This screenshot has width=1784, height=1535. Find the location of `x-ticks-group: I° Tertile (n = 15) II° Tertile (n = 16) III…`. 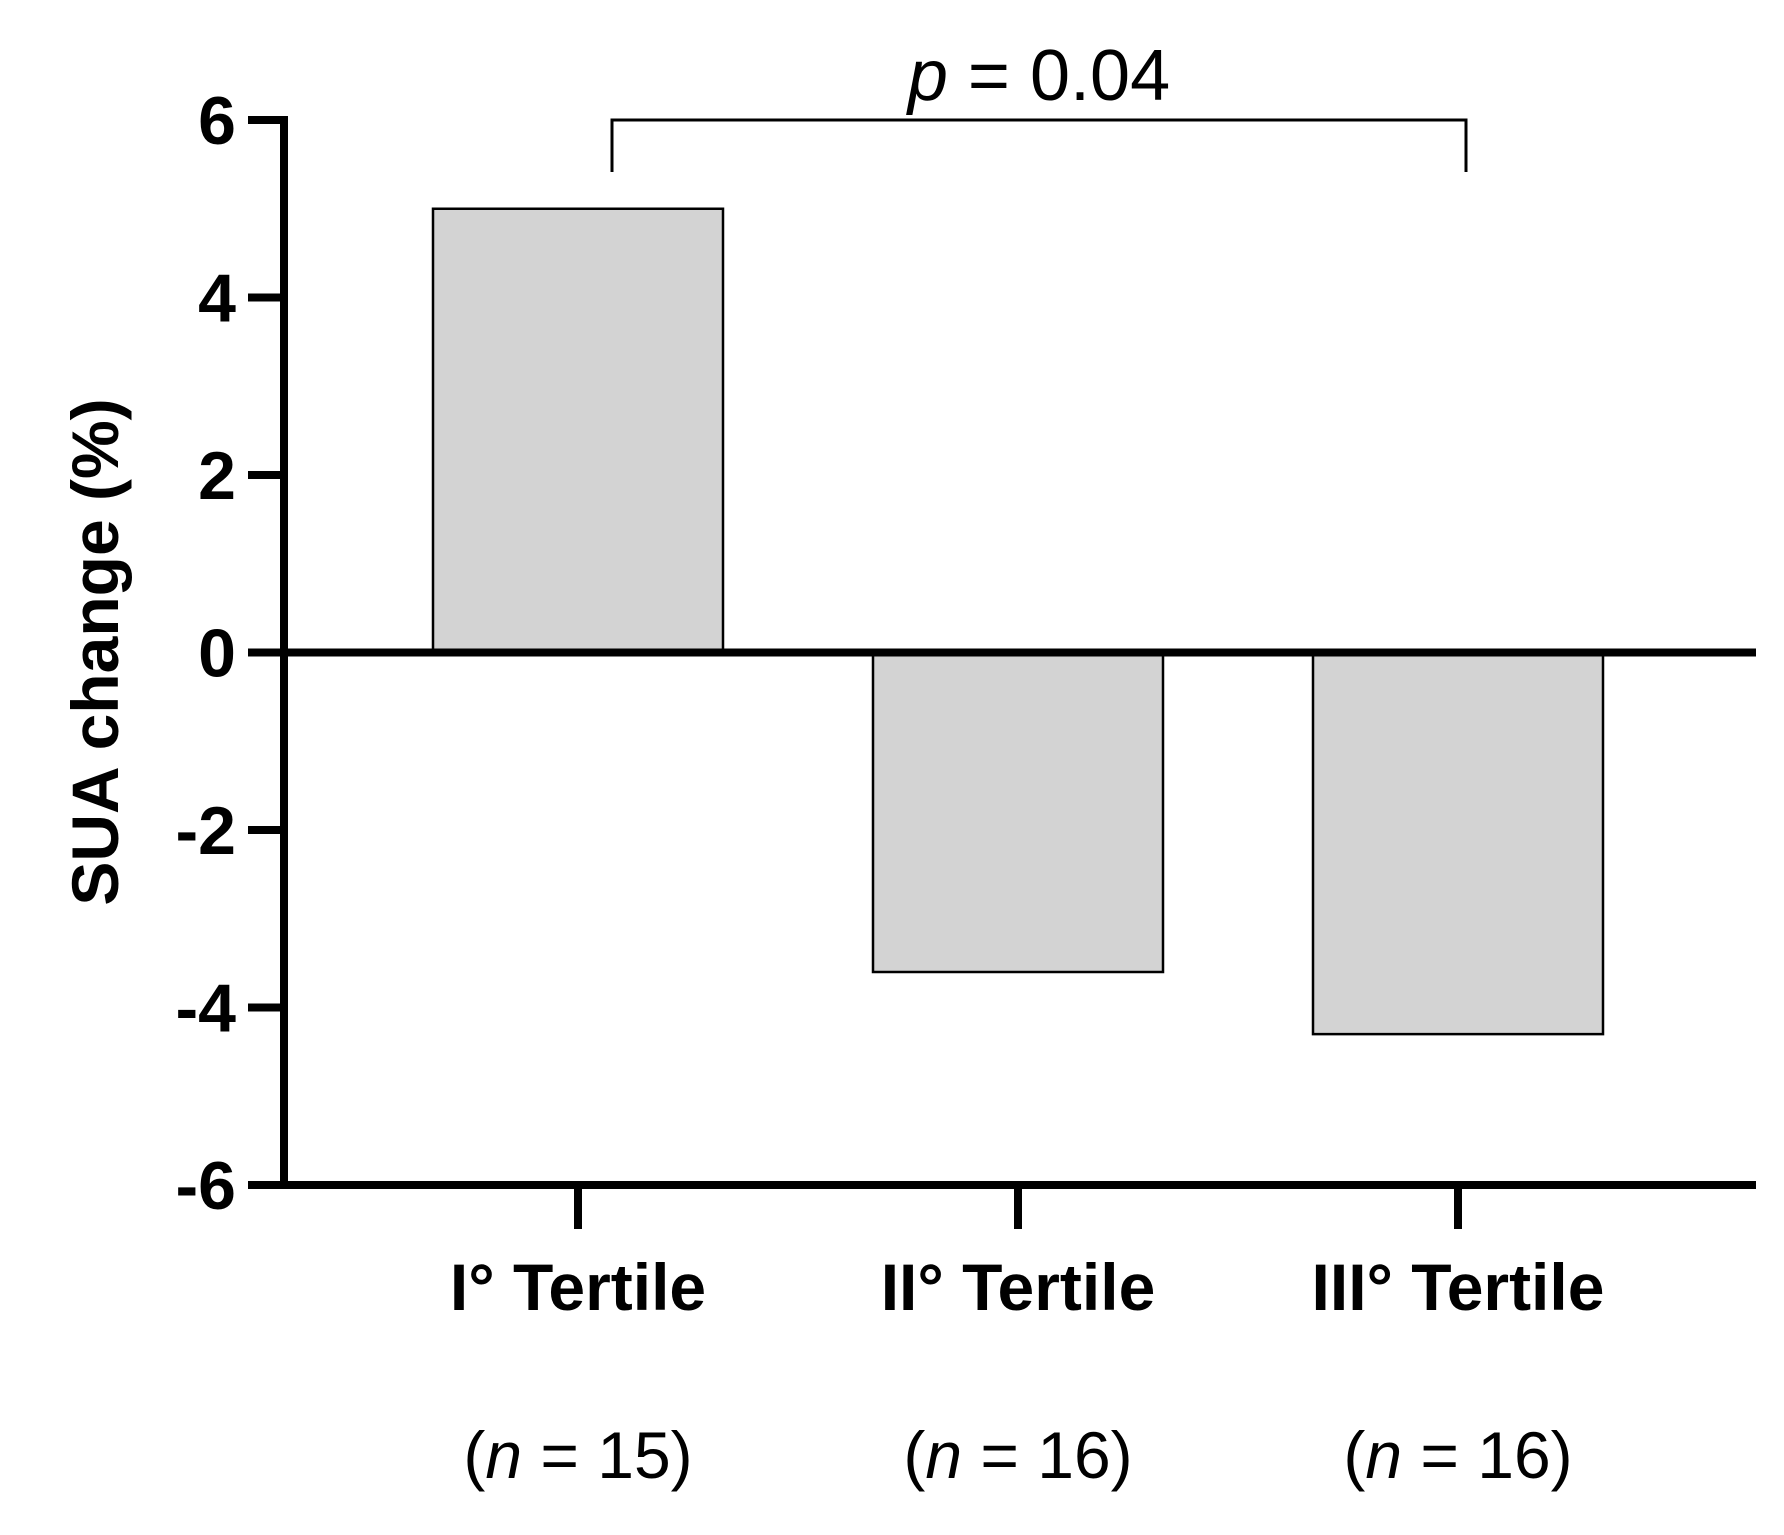

x-ticks-group: I° Tertile (n = 15) II° Tertile (n = 16) III… is located at coordinates (1027, 1338).